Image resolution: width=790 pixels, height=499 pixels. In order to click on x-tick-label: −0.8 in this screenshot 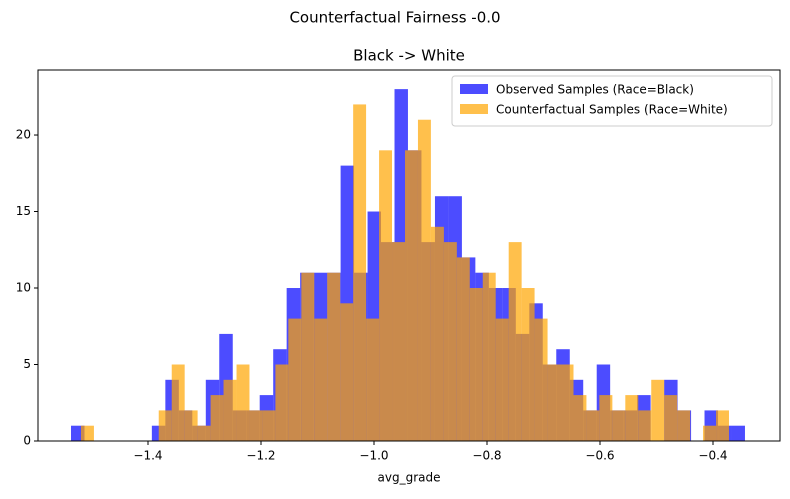, I will do `click(486, 456)`.